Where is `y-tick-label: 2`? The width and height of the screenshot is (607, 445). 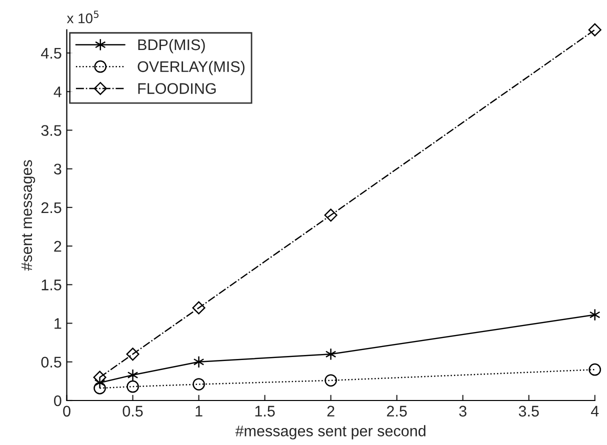 y-tick-label: 2 is located at coordinates (58, 246).